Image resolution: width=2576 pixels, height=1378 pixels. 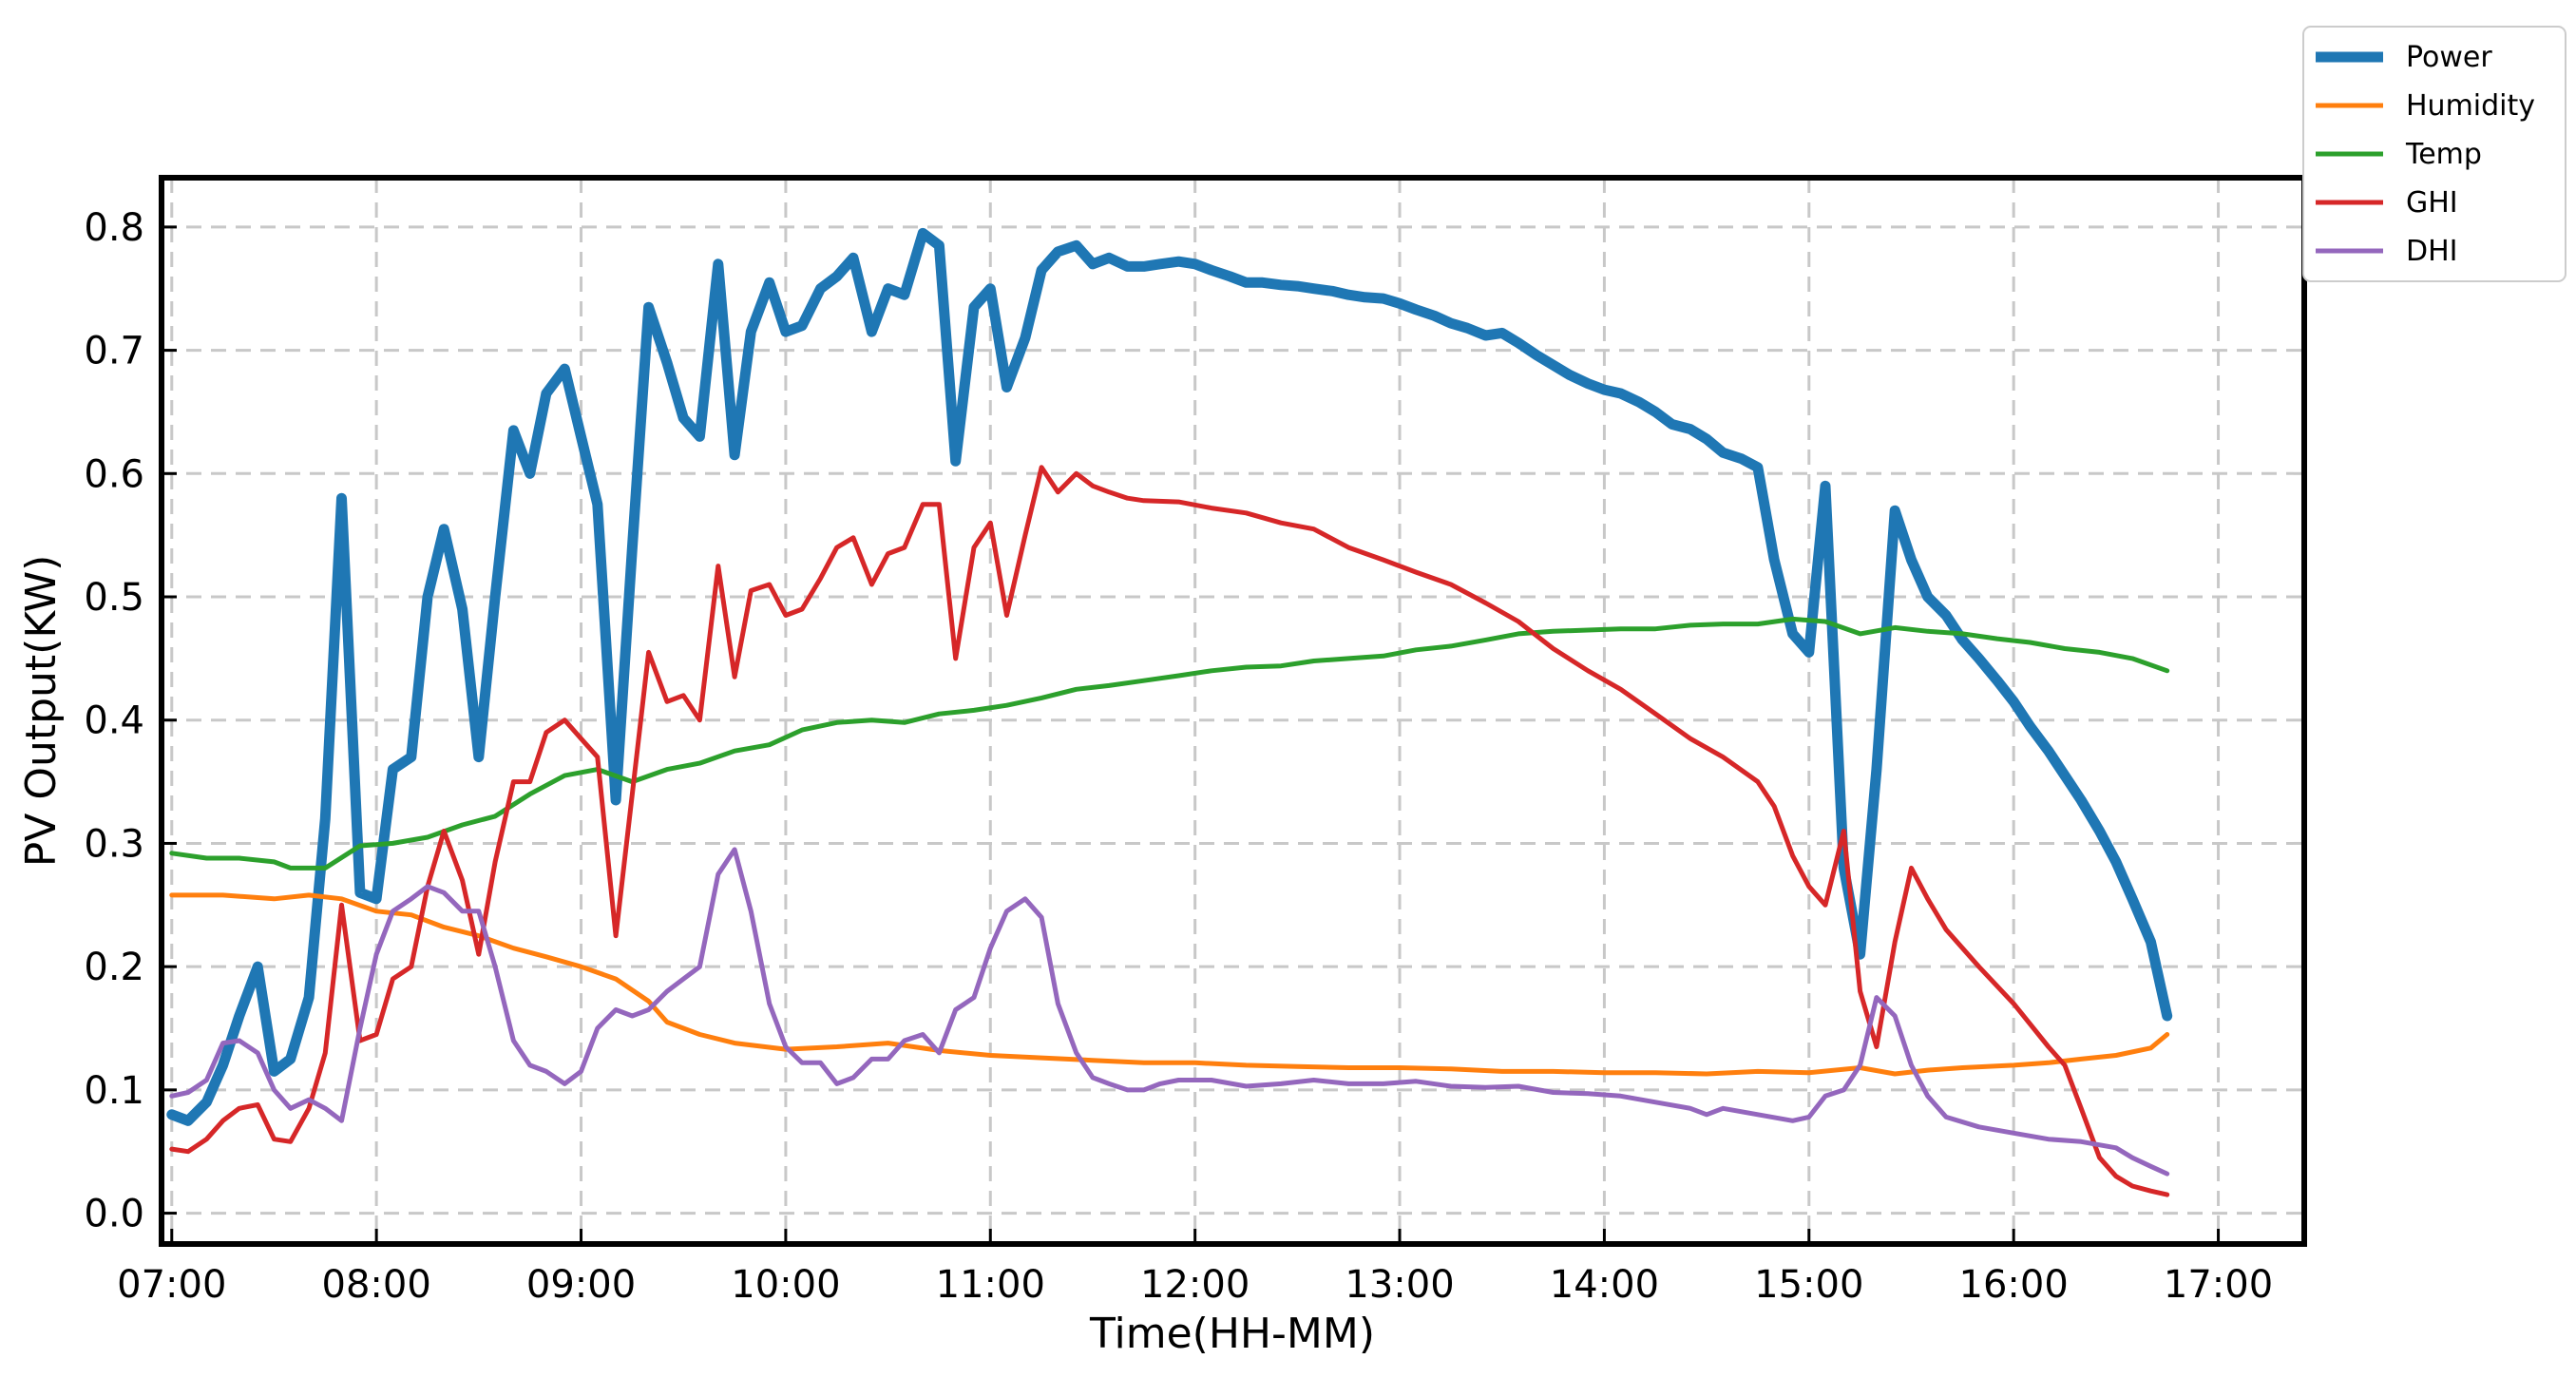 What do you see at coordinates (2443, 154) in the screenshot?
I see `legend-label-temp: Temp` at bounding box center [2443, 154].